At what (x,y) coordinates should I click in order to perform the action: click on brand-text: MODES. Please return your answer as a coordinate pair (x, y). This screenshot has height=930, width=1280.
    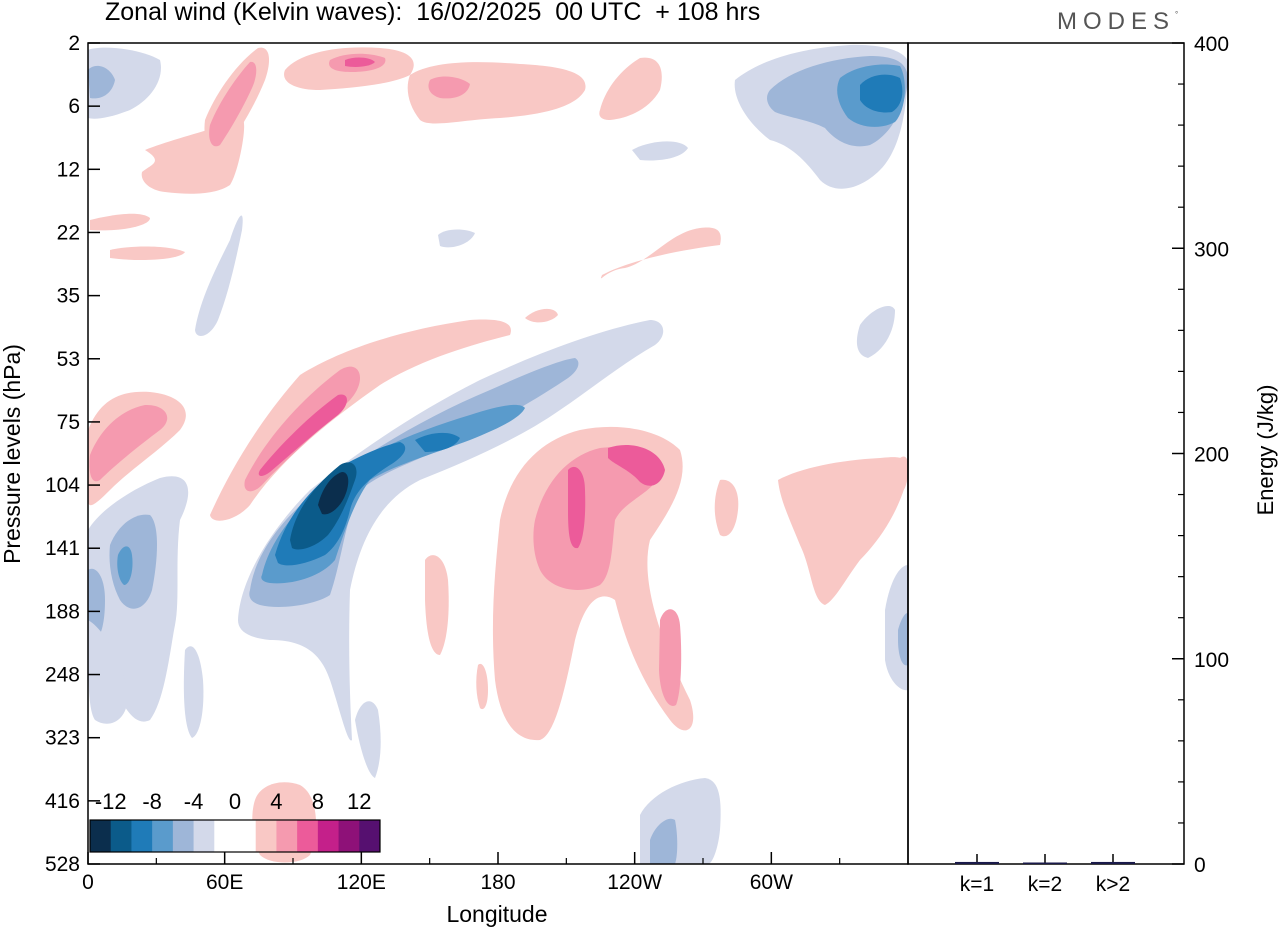
    Looking at the image, I should click on (1116, 21).